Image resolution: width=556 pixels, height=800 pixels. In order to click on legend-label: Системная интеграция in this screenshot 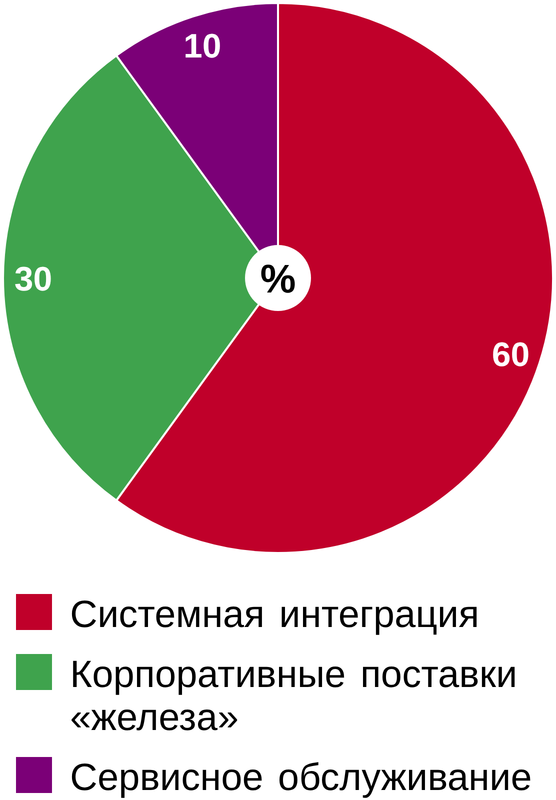, I will do `click(275, 615)`.